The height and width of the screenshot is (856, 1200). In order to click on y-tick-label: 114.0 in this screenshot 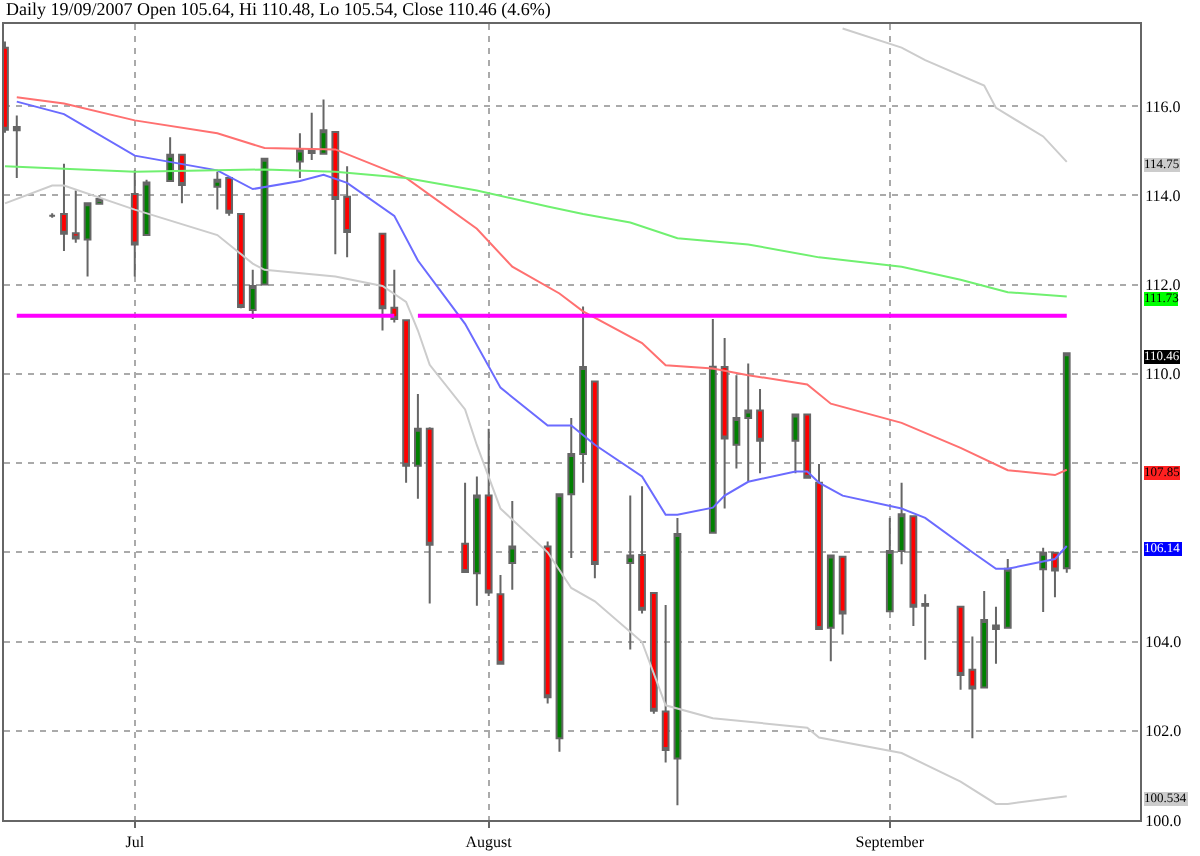, I will do `click(1163, 195)`.